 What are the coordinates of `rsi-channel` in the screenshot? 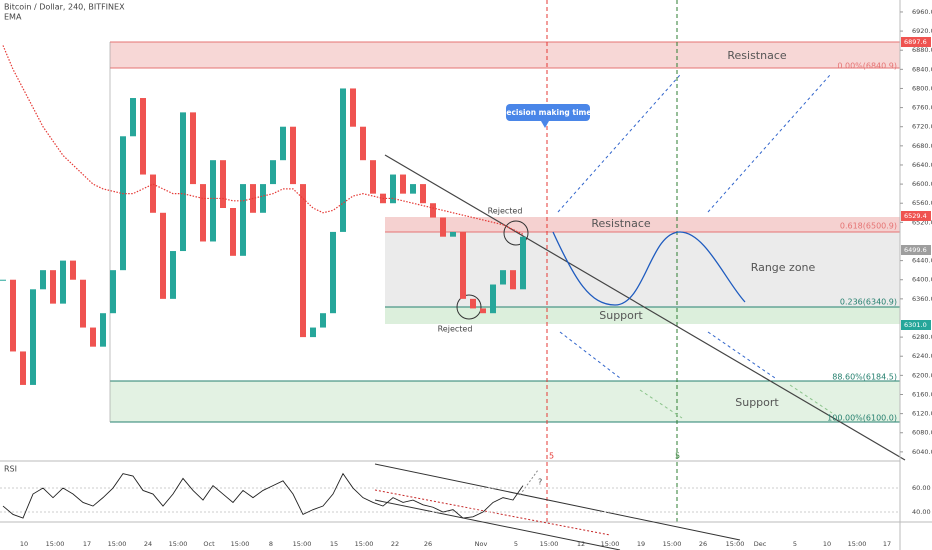 It's located at (557, 506).